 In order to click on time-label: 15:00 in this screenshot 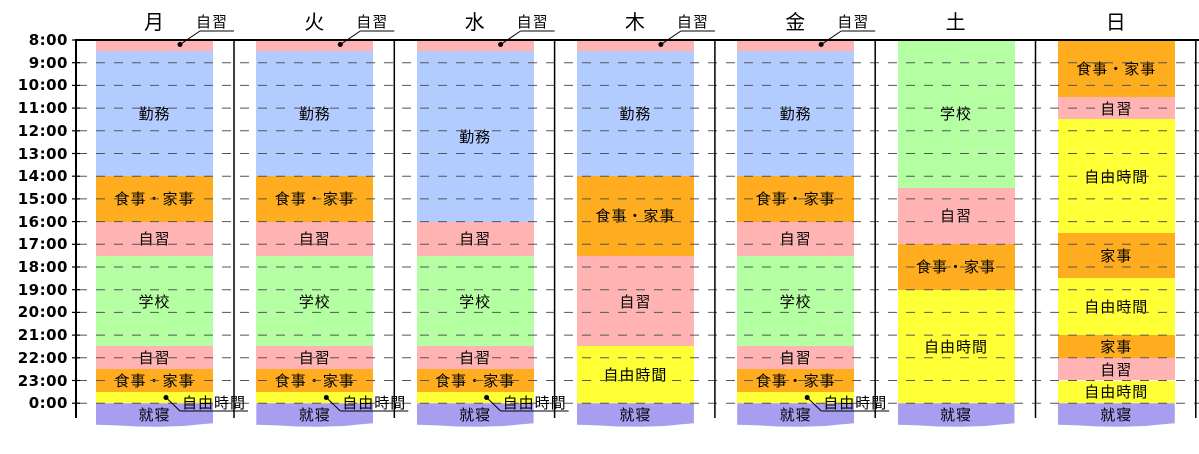, I will do `click(42, 198)`.